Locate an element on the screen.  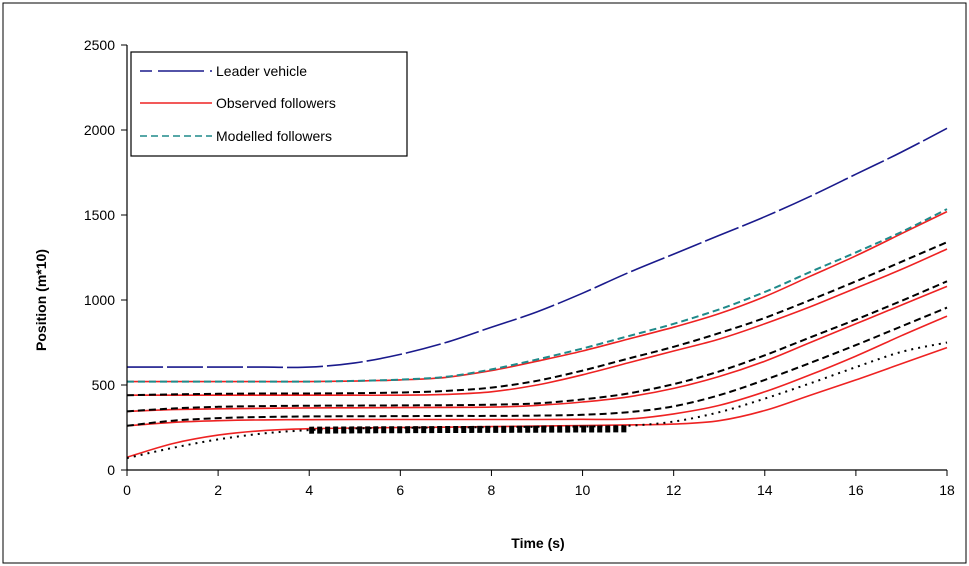
y-tick-label: 1000 is located at coordinates (99, 300).